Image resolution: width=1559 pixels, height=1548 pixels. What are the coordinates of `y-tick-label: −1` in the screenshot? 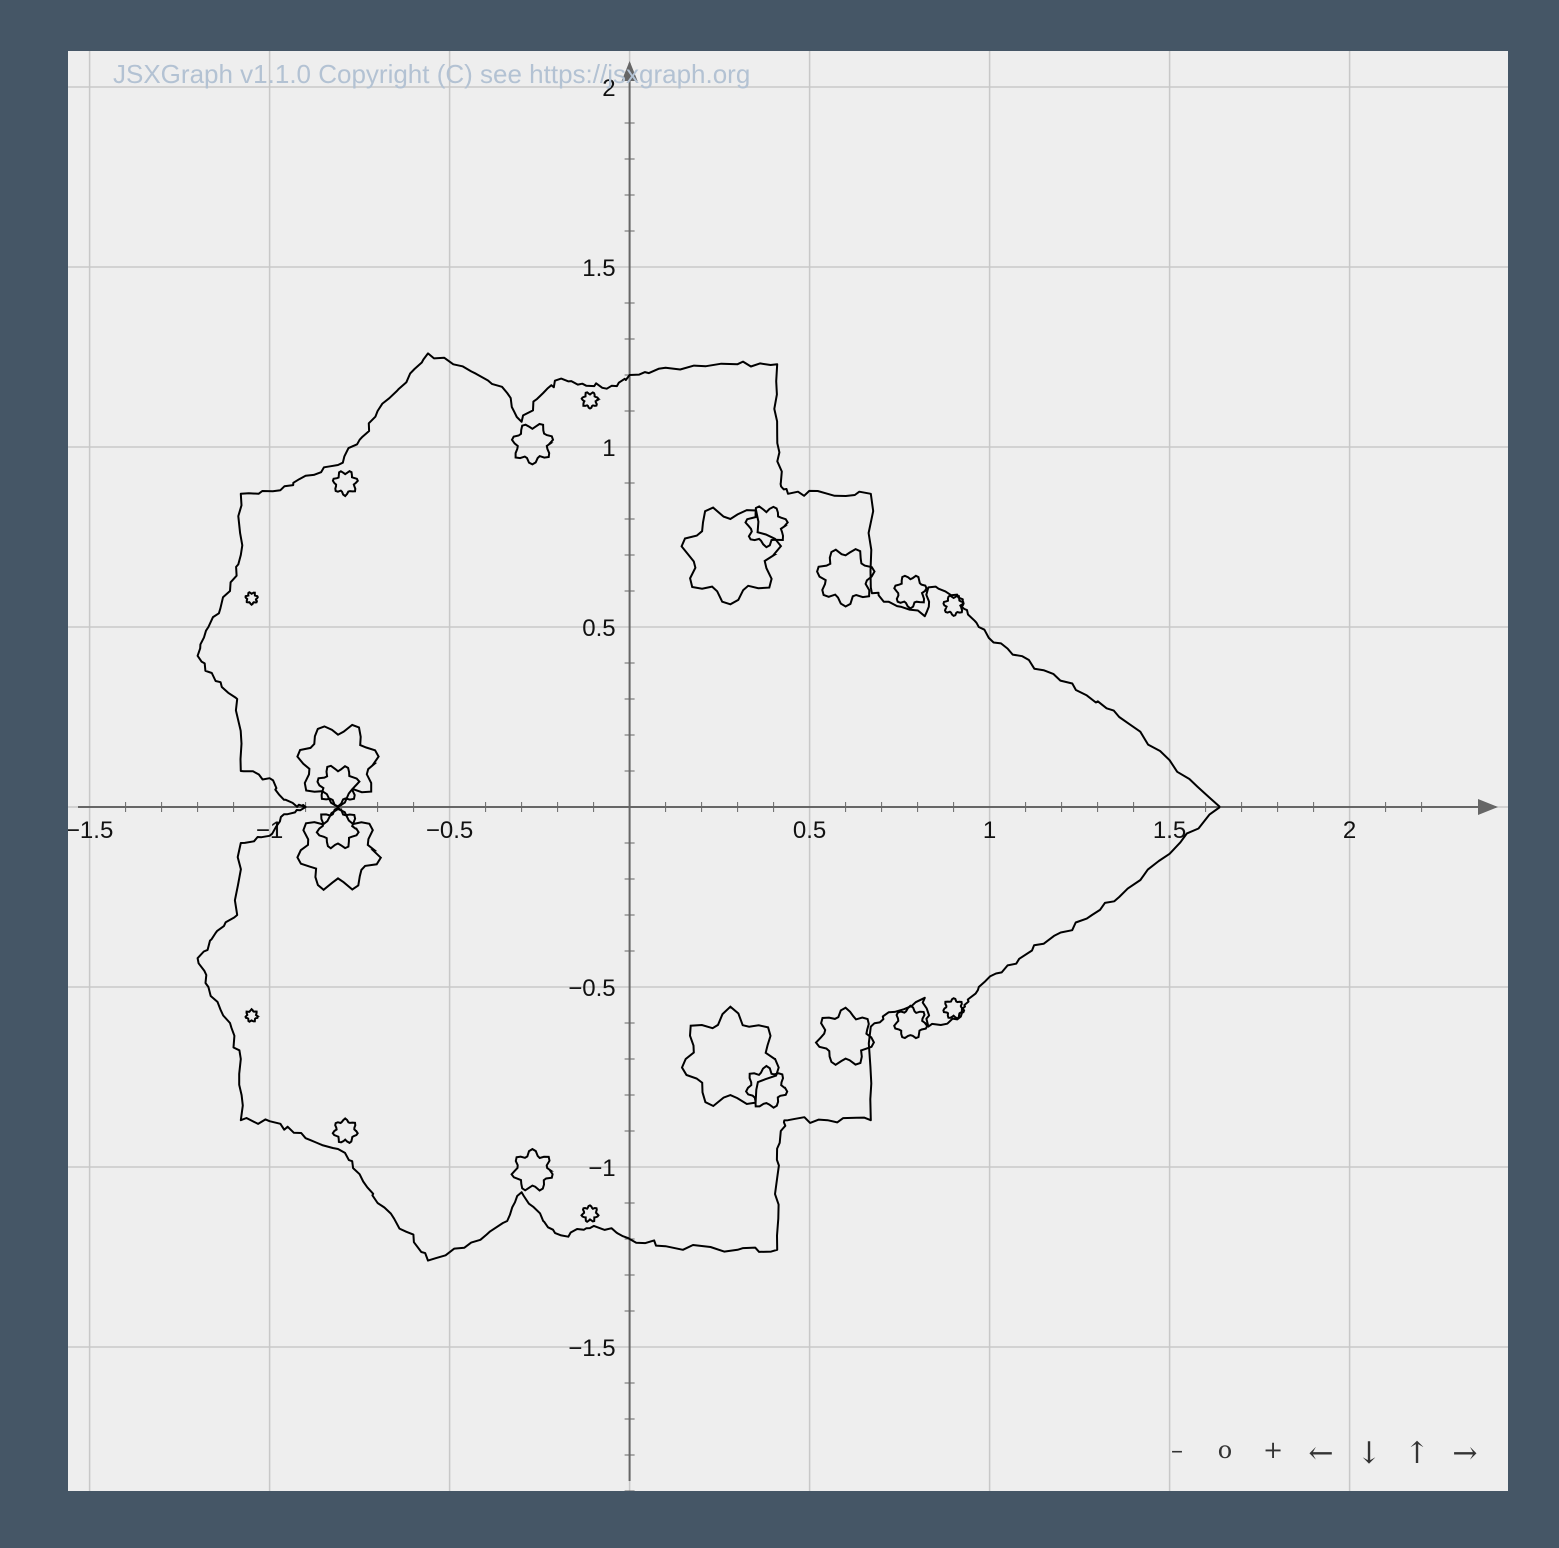 It's located at (601, 1168).